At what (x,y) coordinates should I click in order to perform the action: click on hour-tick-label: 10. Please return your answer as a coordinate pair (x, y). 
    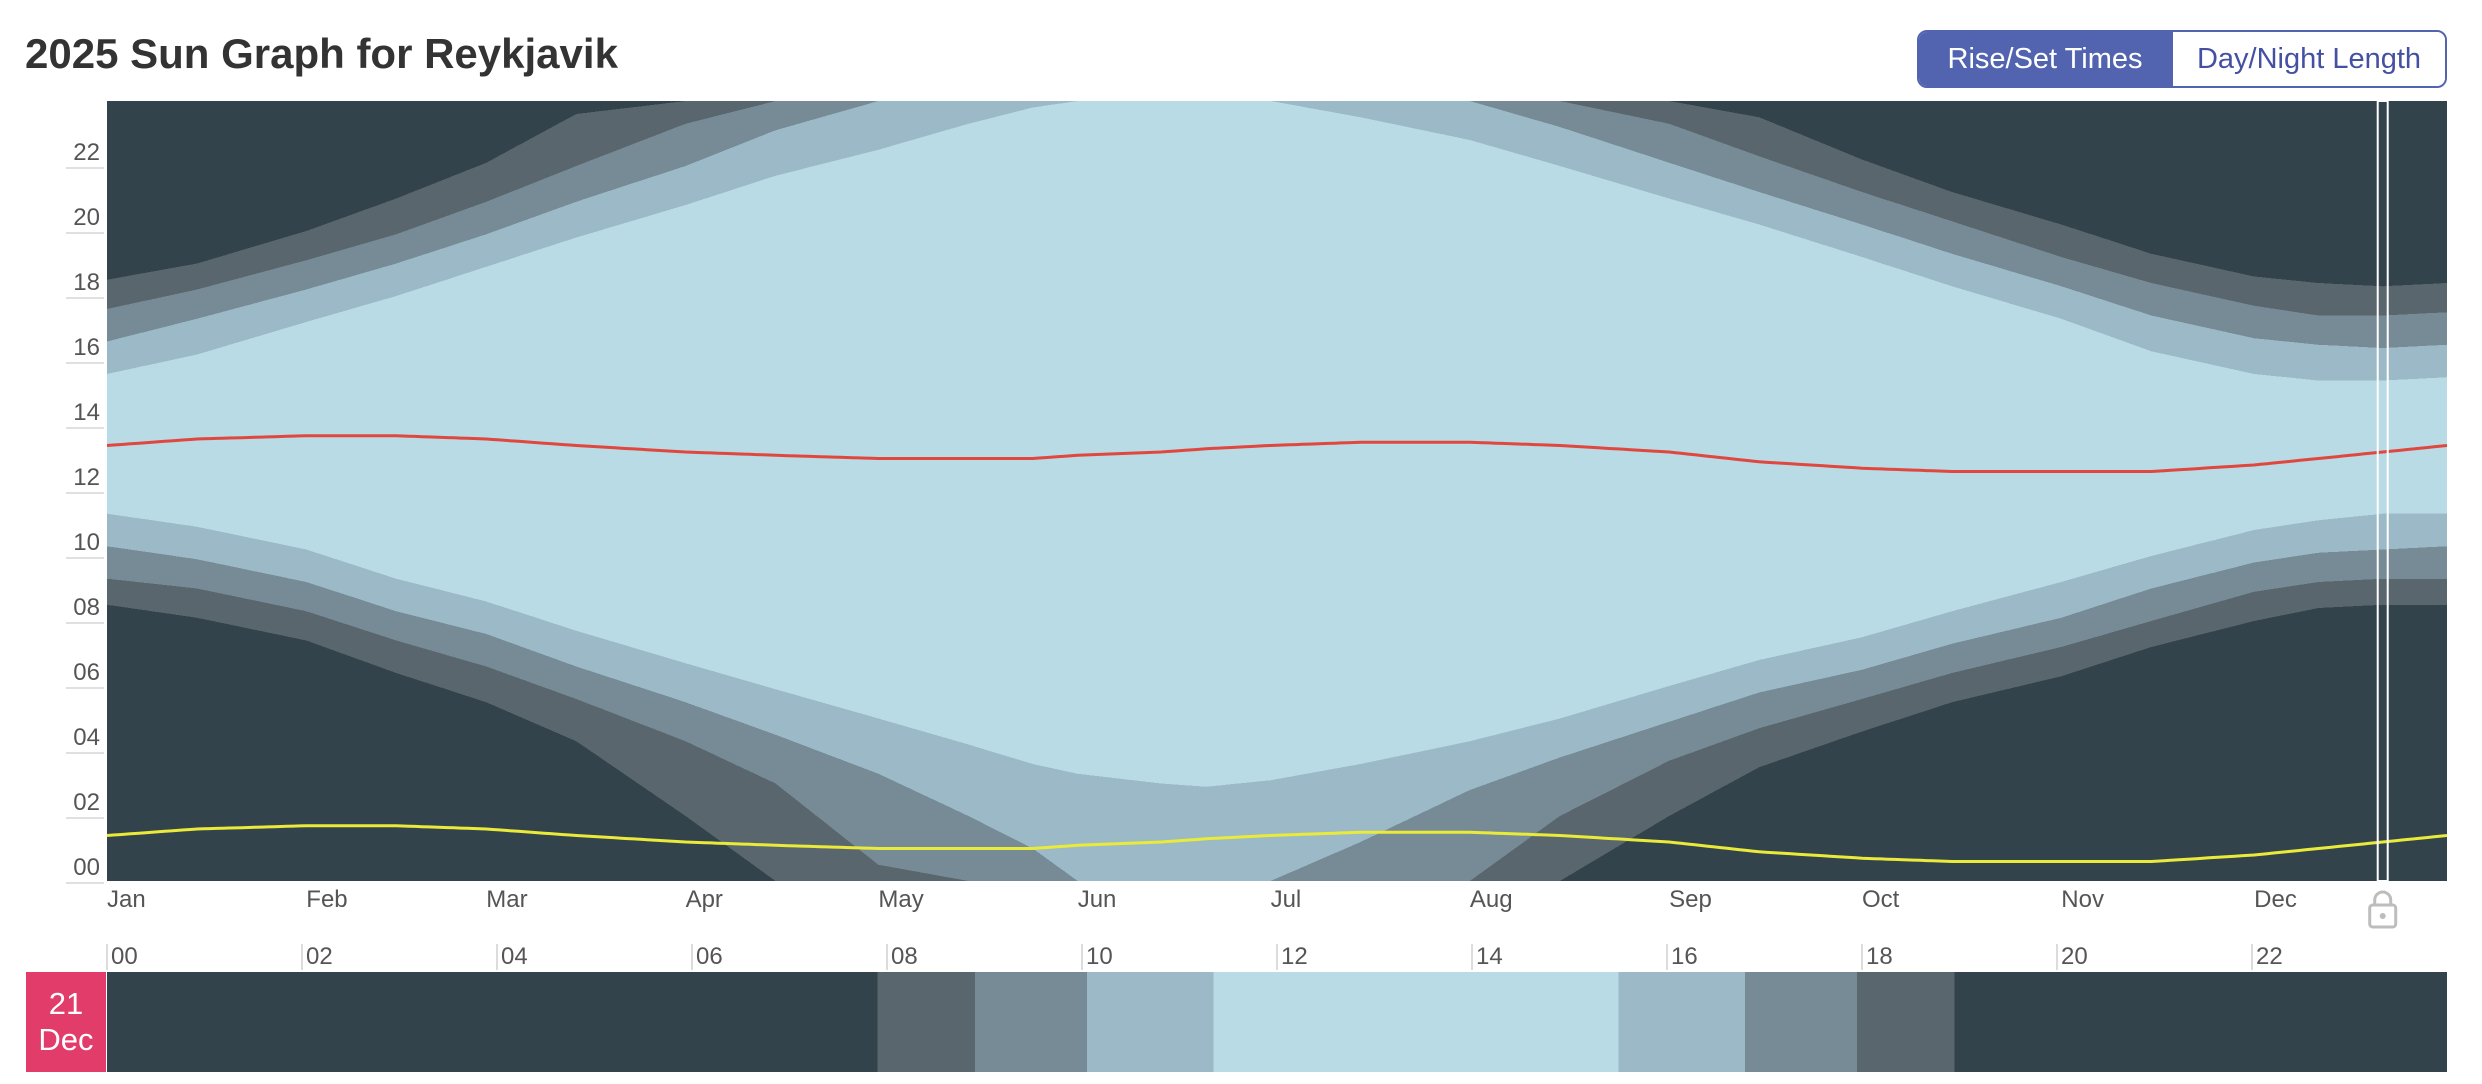
    Looking at the image, I should click on (1099, 956).